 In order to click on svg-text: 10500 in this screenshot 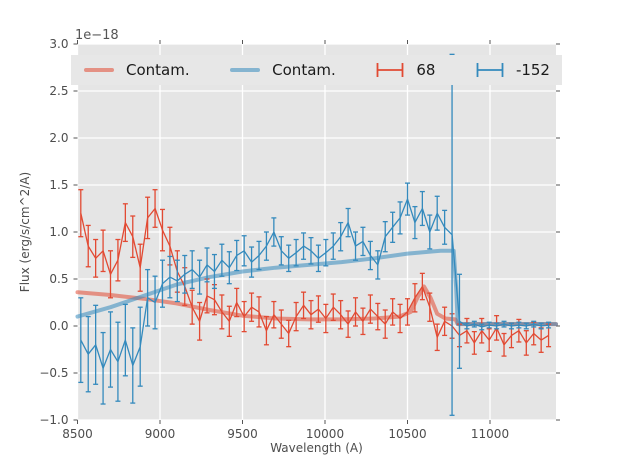, I will do `click(407, 434)`.